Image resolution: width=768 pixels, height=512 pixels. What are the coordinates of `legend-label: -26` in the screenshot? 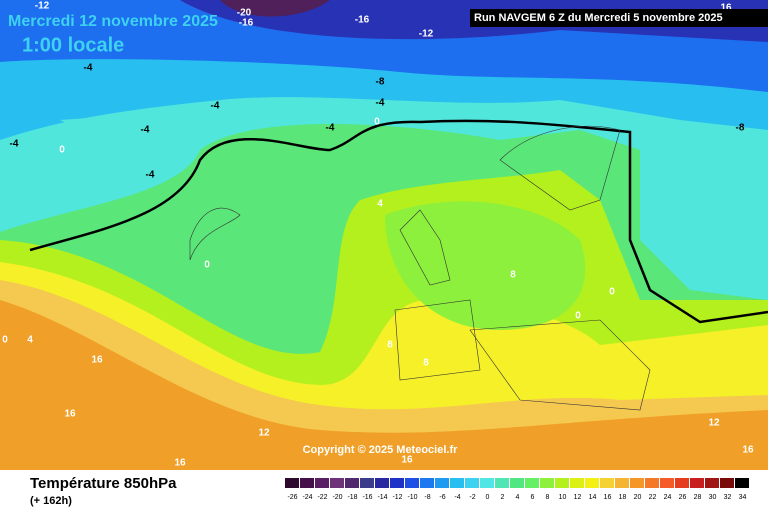 It's located at (292, 497).